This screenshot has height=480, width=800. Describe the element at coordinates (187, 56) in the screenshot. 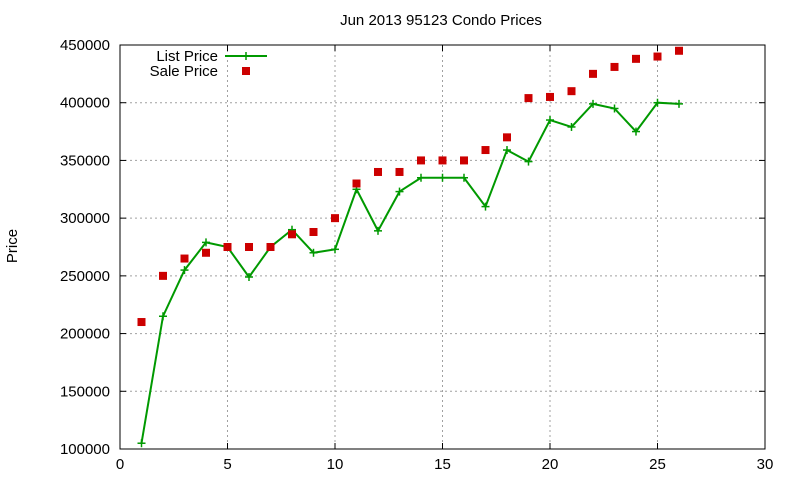

I see `legend-label-0: List Price` at that location.